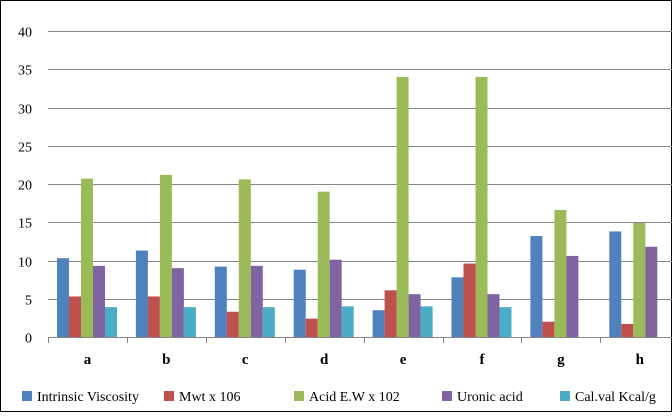 The image size is (672, 417). Describe the element at coordinates (25, 263) in the screenshot. I see `y-tick-label: 10` at that location.